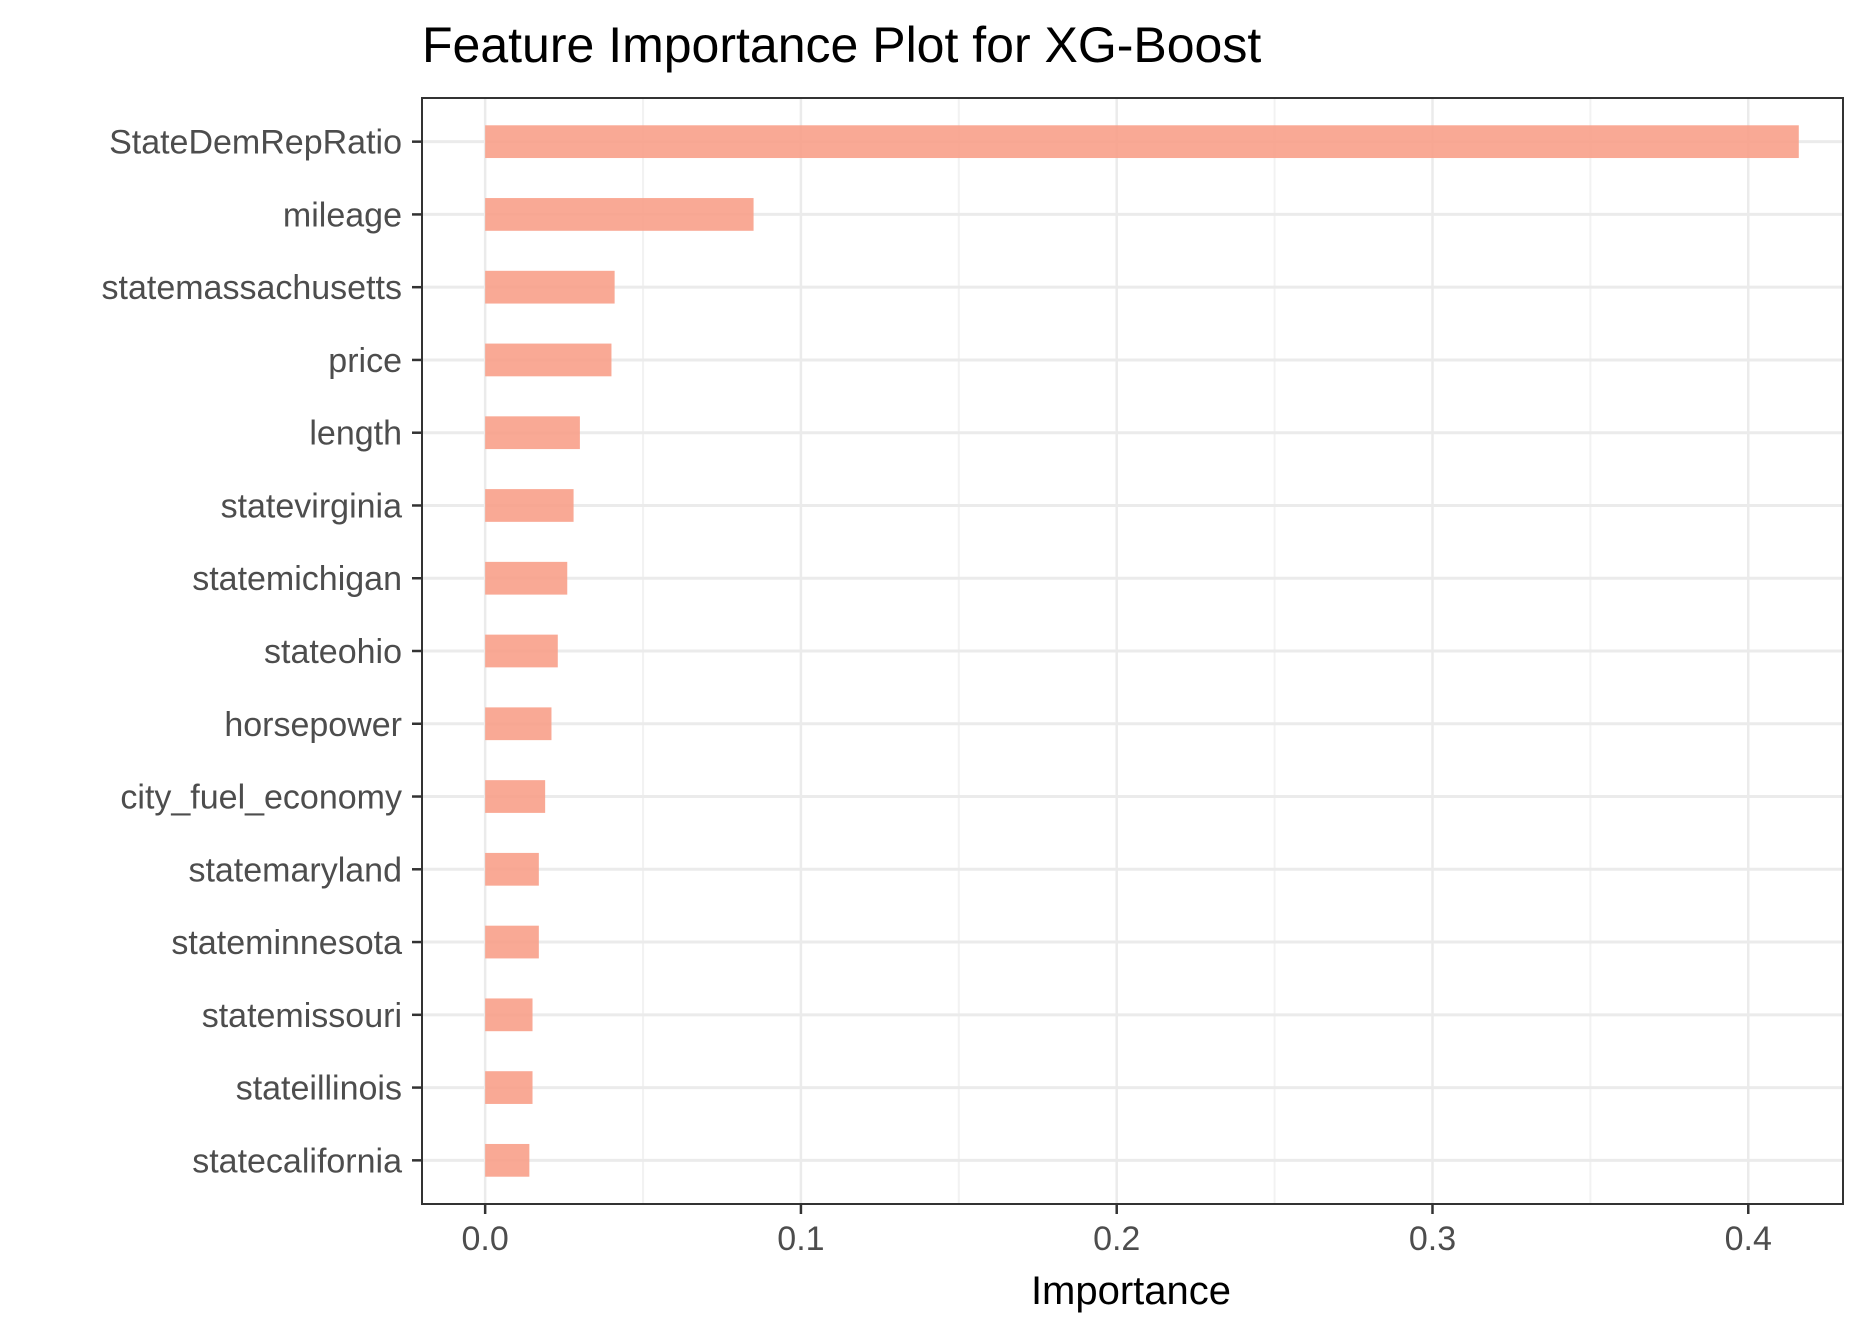 Image resolution: width=1856 pixels, height=1336 pixels. Describe the element at coordinates (1116, 1239) in the screenshot. I see `x-tick-label: 0.2` at that location.